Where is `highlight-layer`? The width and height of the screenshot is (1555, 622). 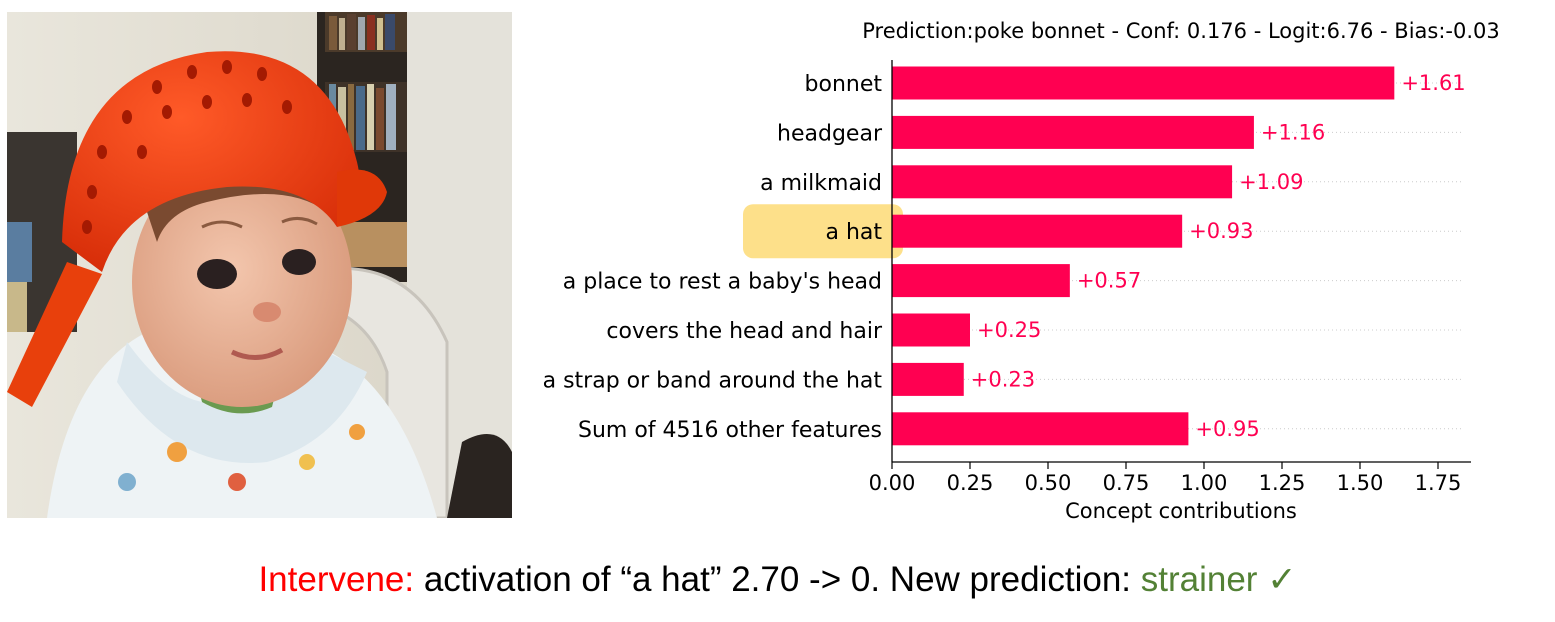 highlight-layer is located at coordinates (823, 231).